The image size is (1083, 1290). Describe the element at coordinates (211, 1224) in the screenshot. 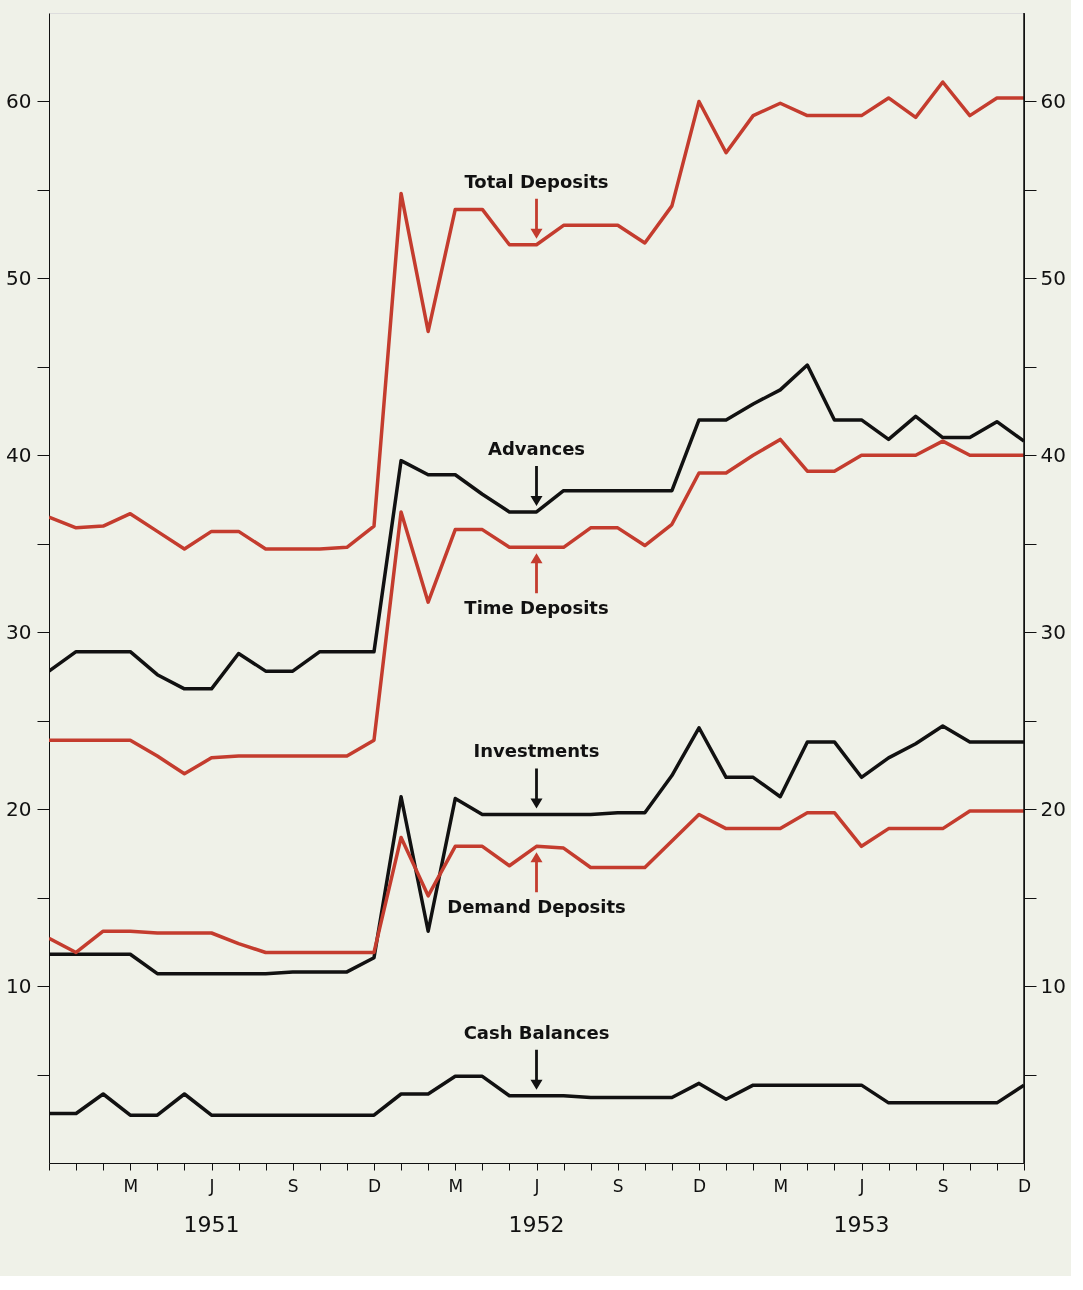

I see `text: 1951` at that location.